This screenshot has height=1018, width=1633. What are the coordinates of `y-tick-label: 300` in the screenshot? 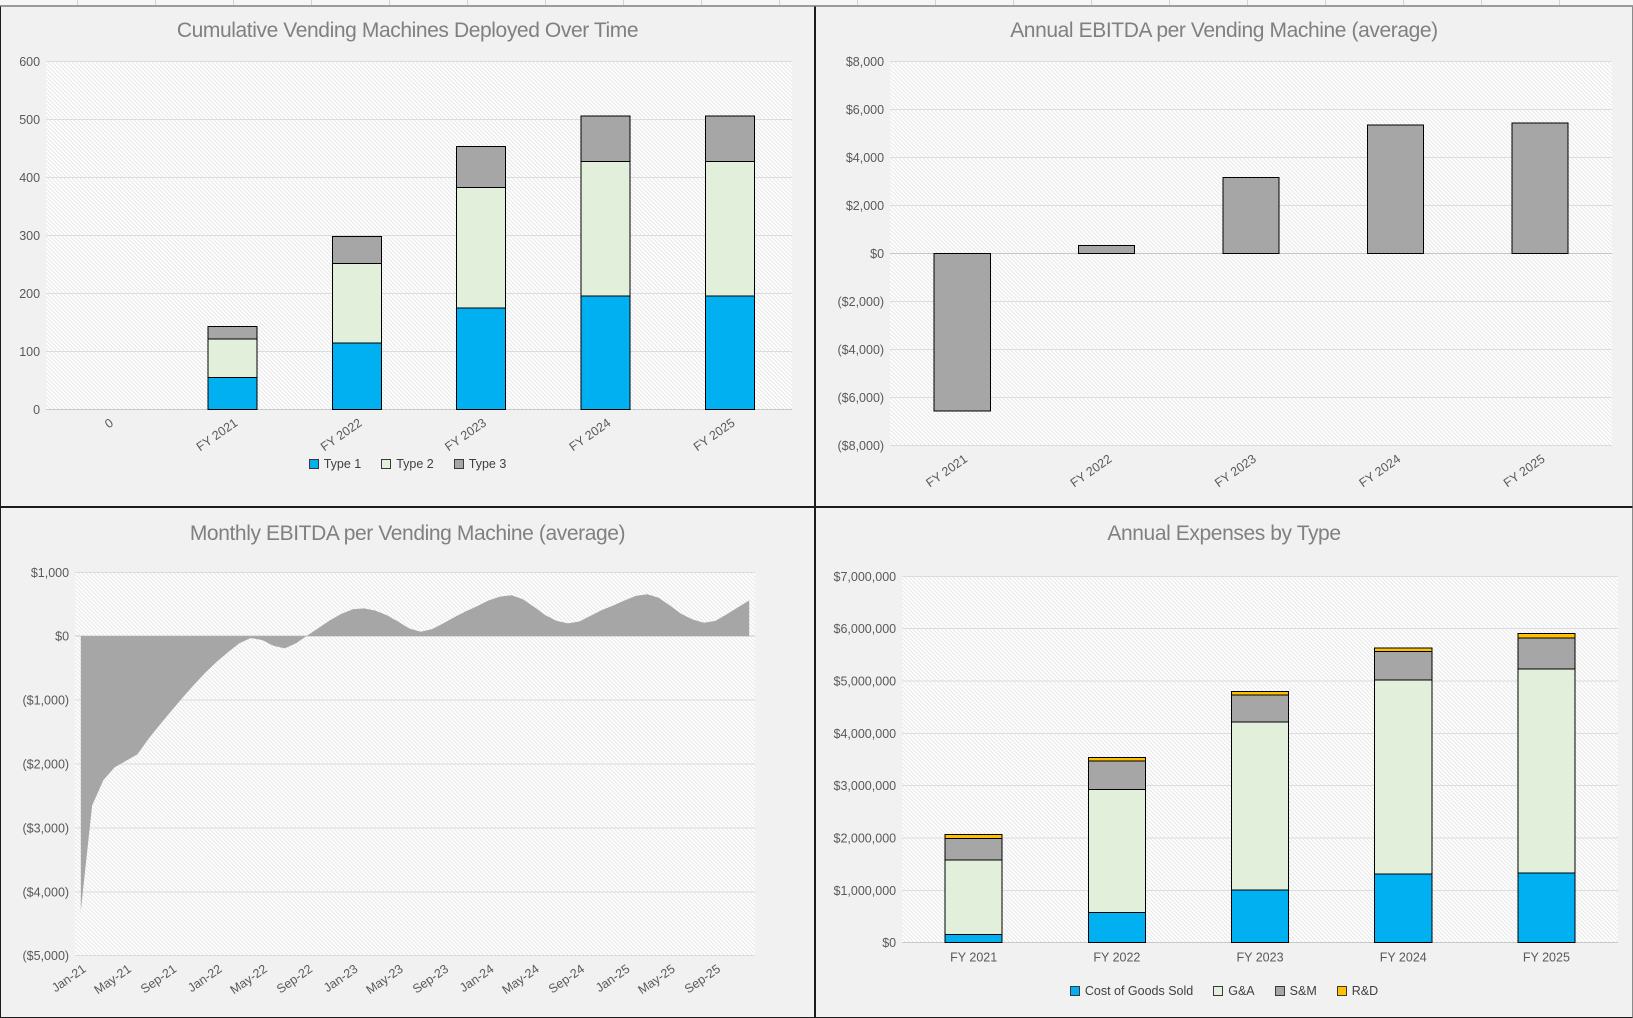 It's located at (29, 236).